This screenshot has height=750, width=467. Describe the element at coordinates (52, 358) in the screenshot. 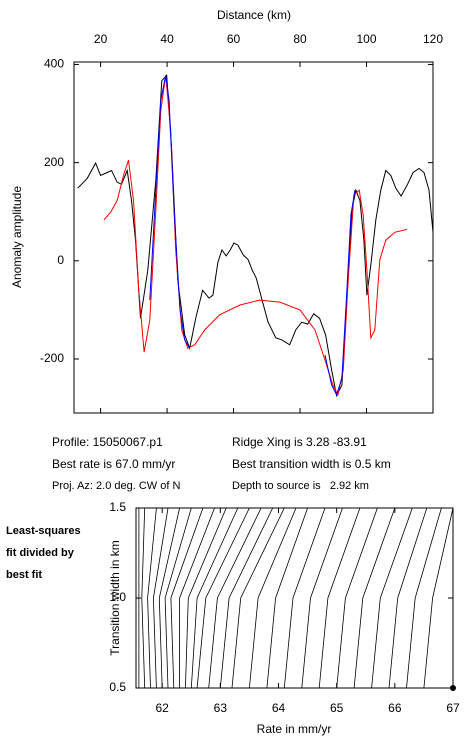

I see `y-tick-label: -200` at that location.